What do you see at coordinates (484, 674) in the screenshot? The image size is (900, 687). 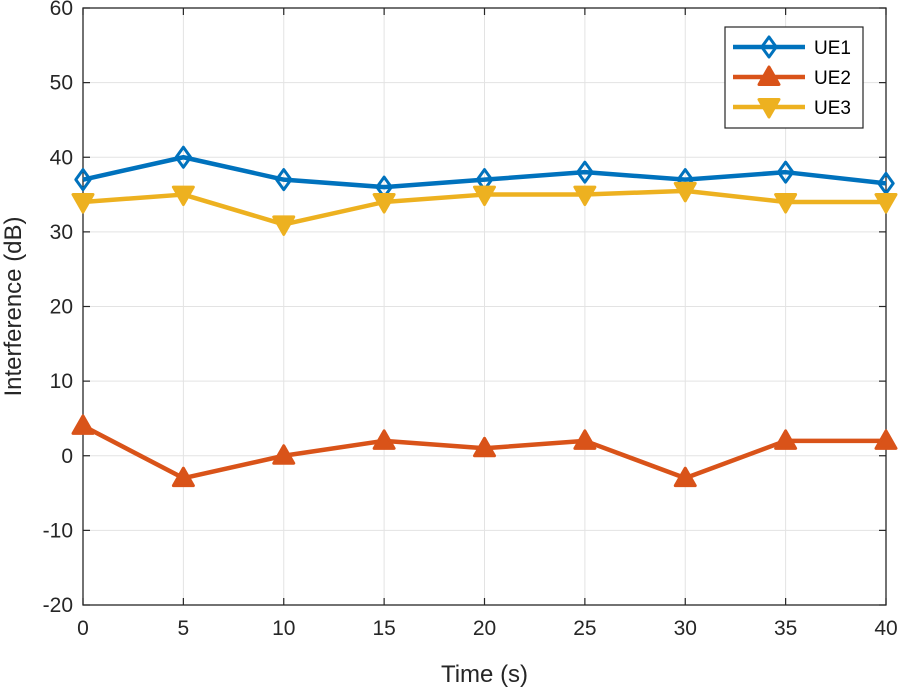 I see `x-axis-title: Time (s)` at bounding box center [484, 674].